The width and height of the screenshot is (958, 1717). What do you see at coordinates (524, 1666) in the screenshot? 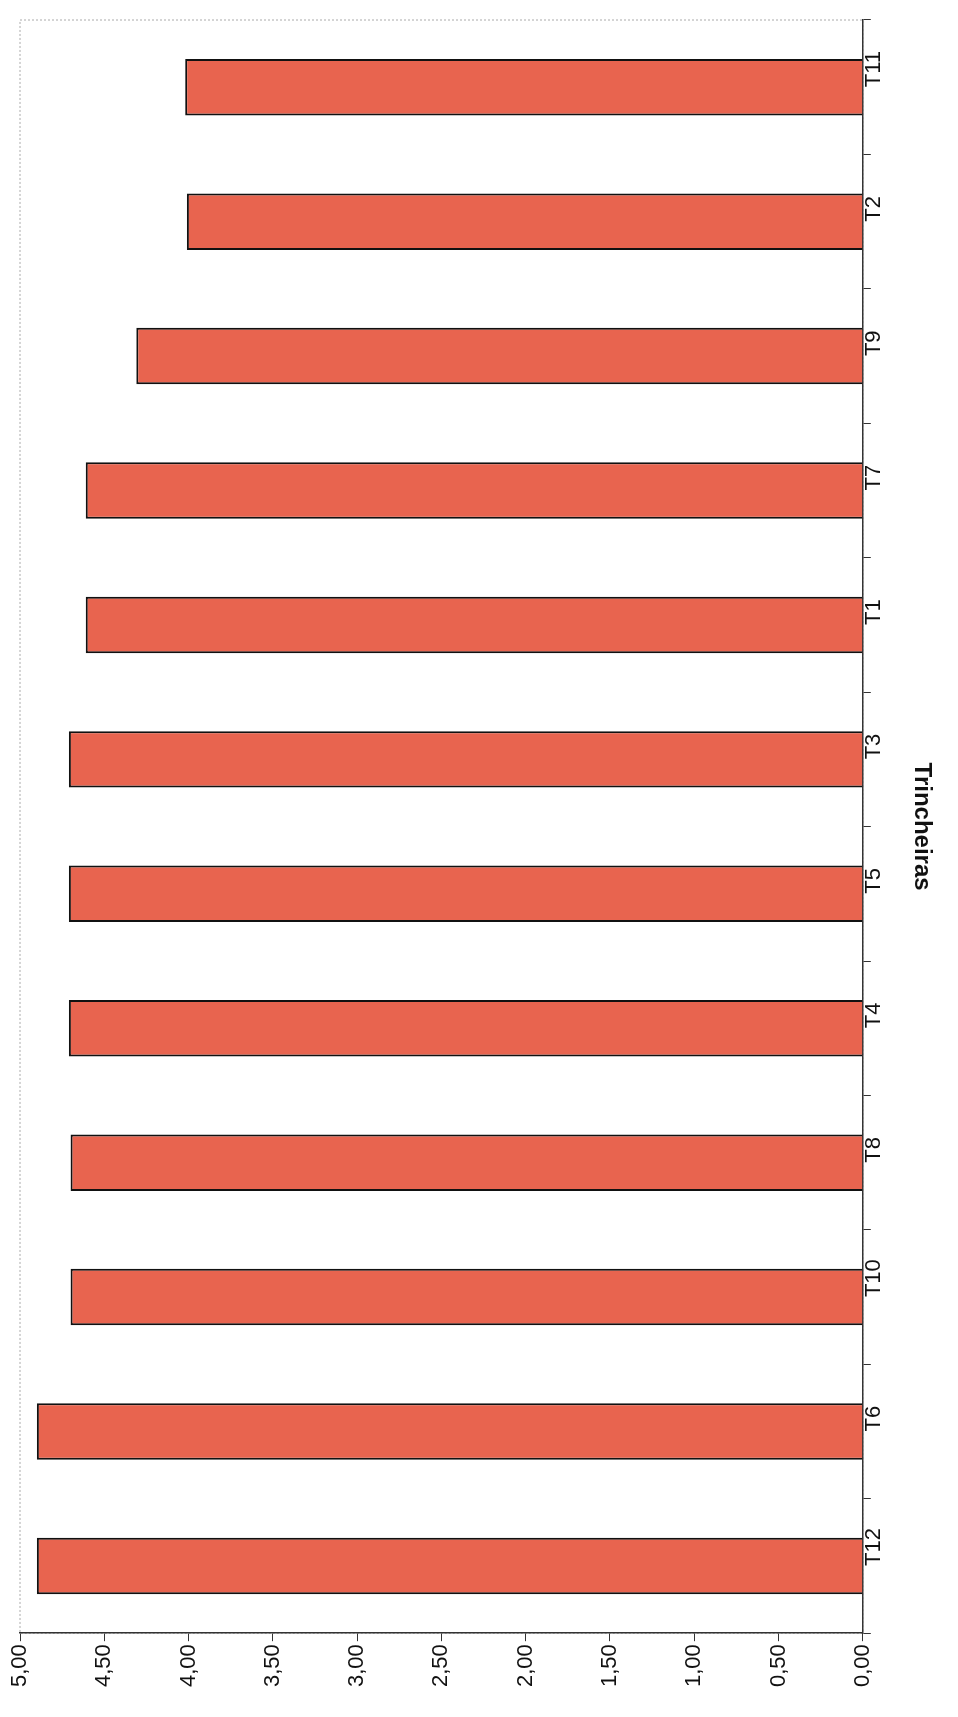
I see `x-tick-label: 2,00` at bounding box center [524, 1666].